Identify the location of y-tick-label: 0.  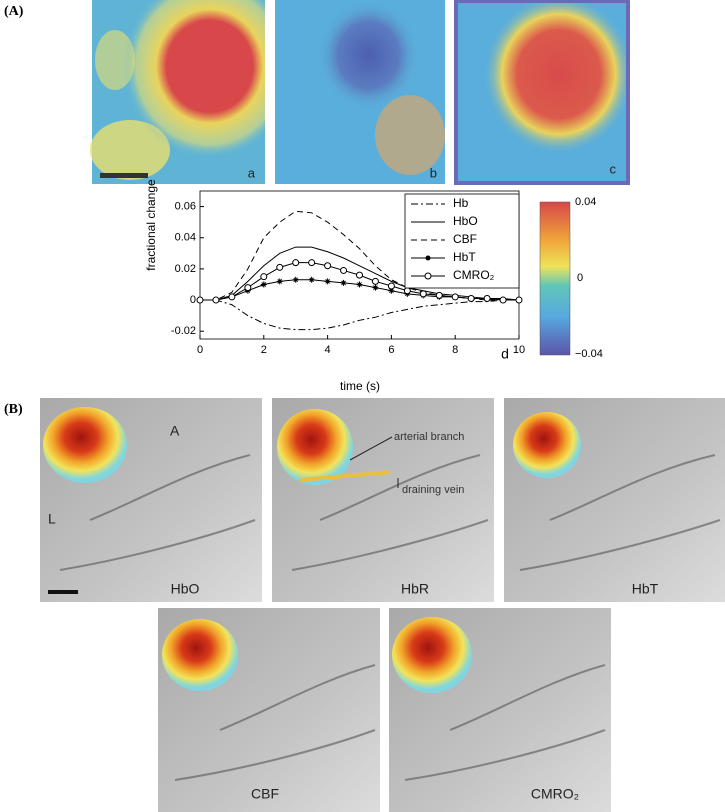
(193, 300).